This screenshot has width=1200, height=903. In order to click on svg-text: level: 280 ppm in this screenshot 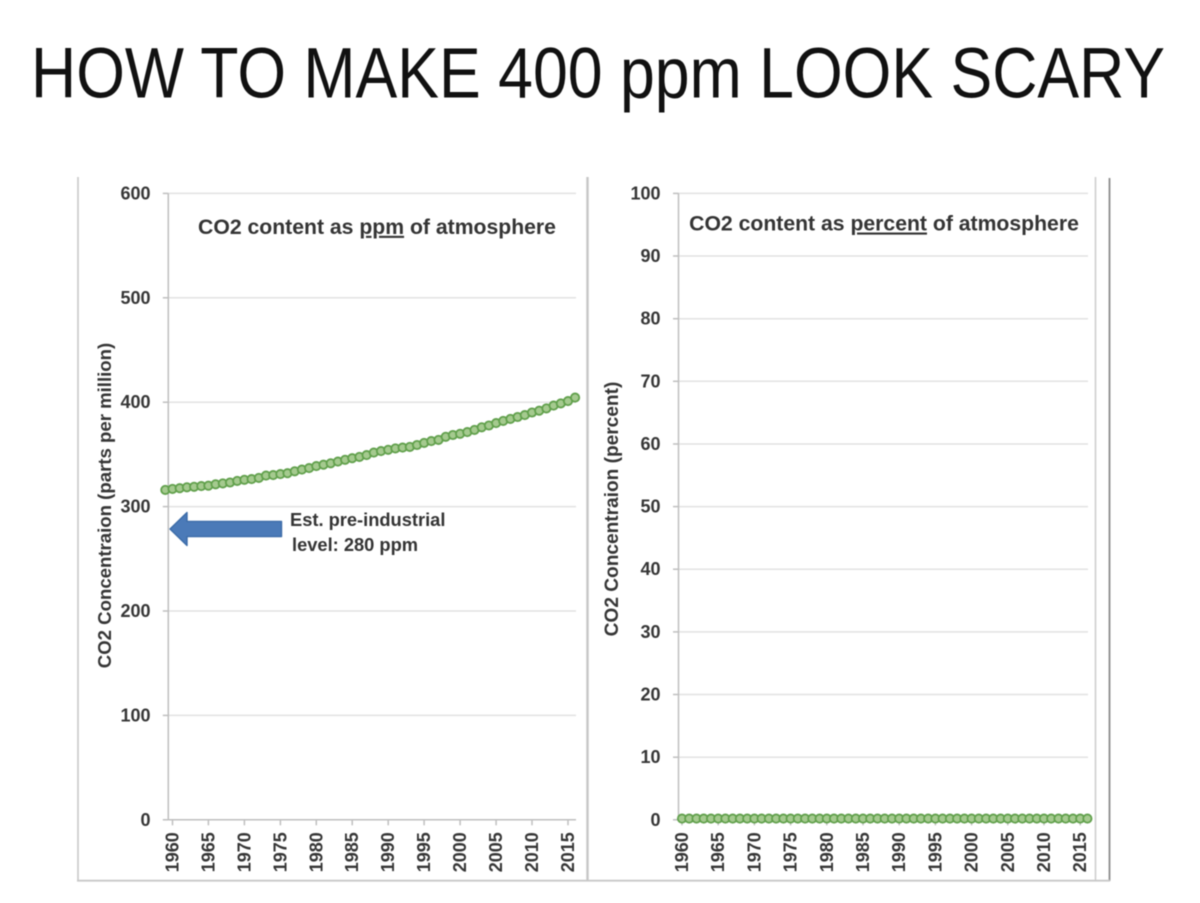, I will do `click(355, 544)`.